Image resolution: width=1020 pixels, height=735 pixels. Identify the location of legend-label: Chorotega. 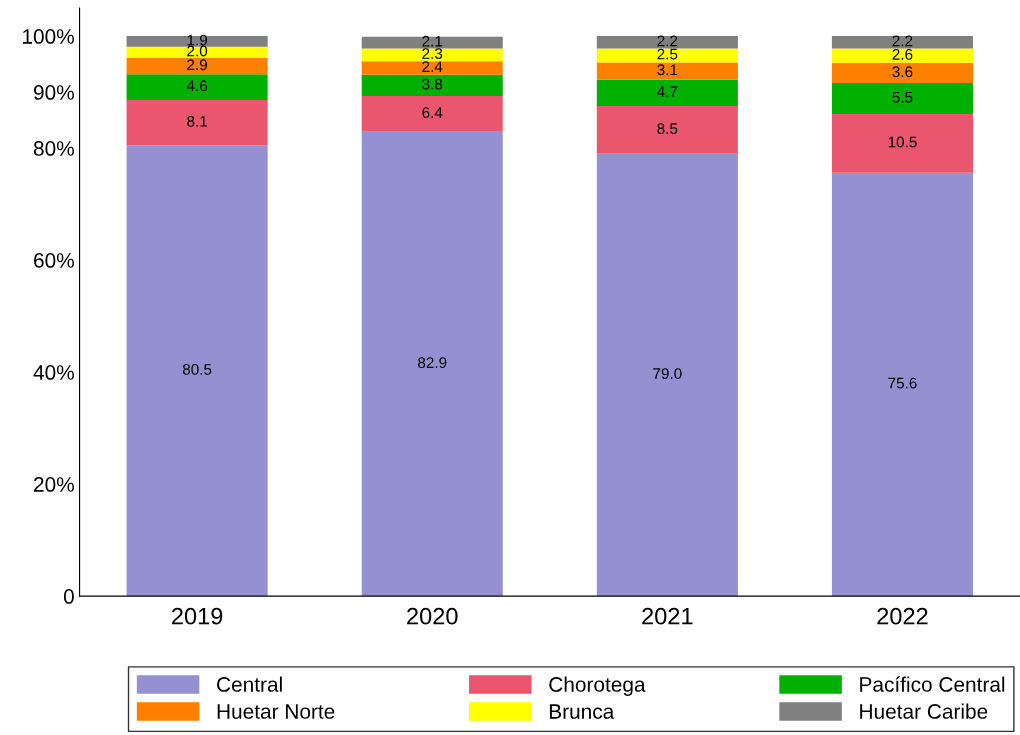
(597, 686).